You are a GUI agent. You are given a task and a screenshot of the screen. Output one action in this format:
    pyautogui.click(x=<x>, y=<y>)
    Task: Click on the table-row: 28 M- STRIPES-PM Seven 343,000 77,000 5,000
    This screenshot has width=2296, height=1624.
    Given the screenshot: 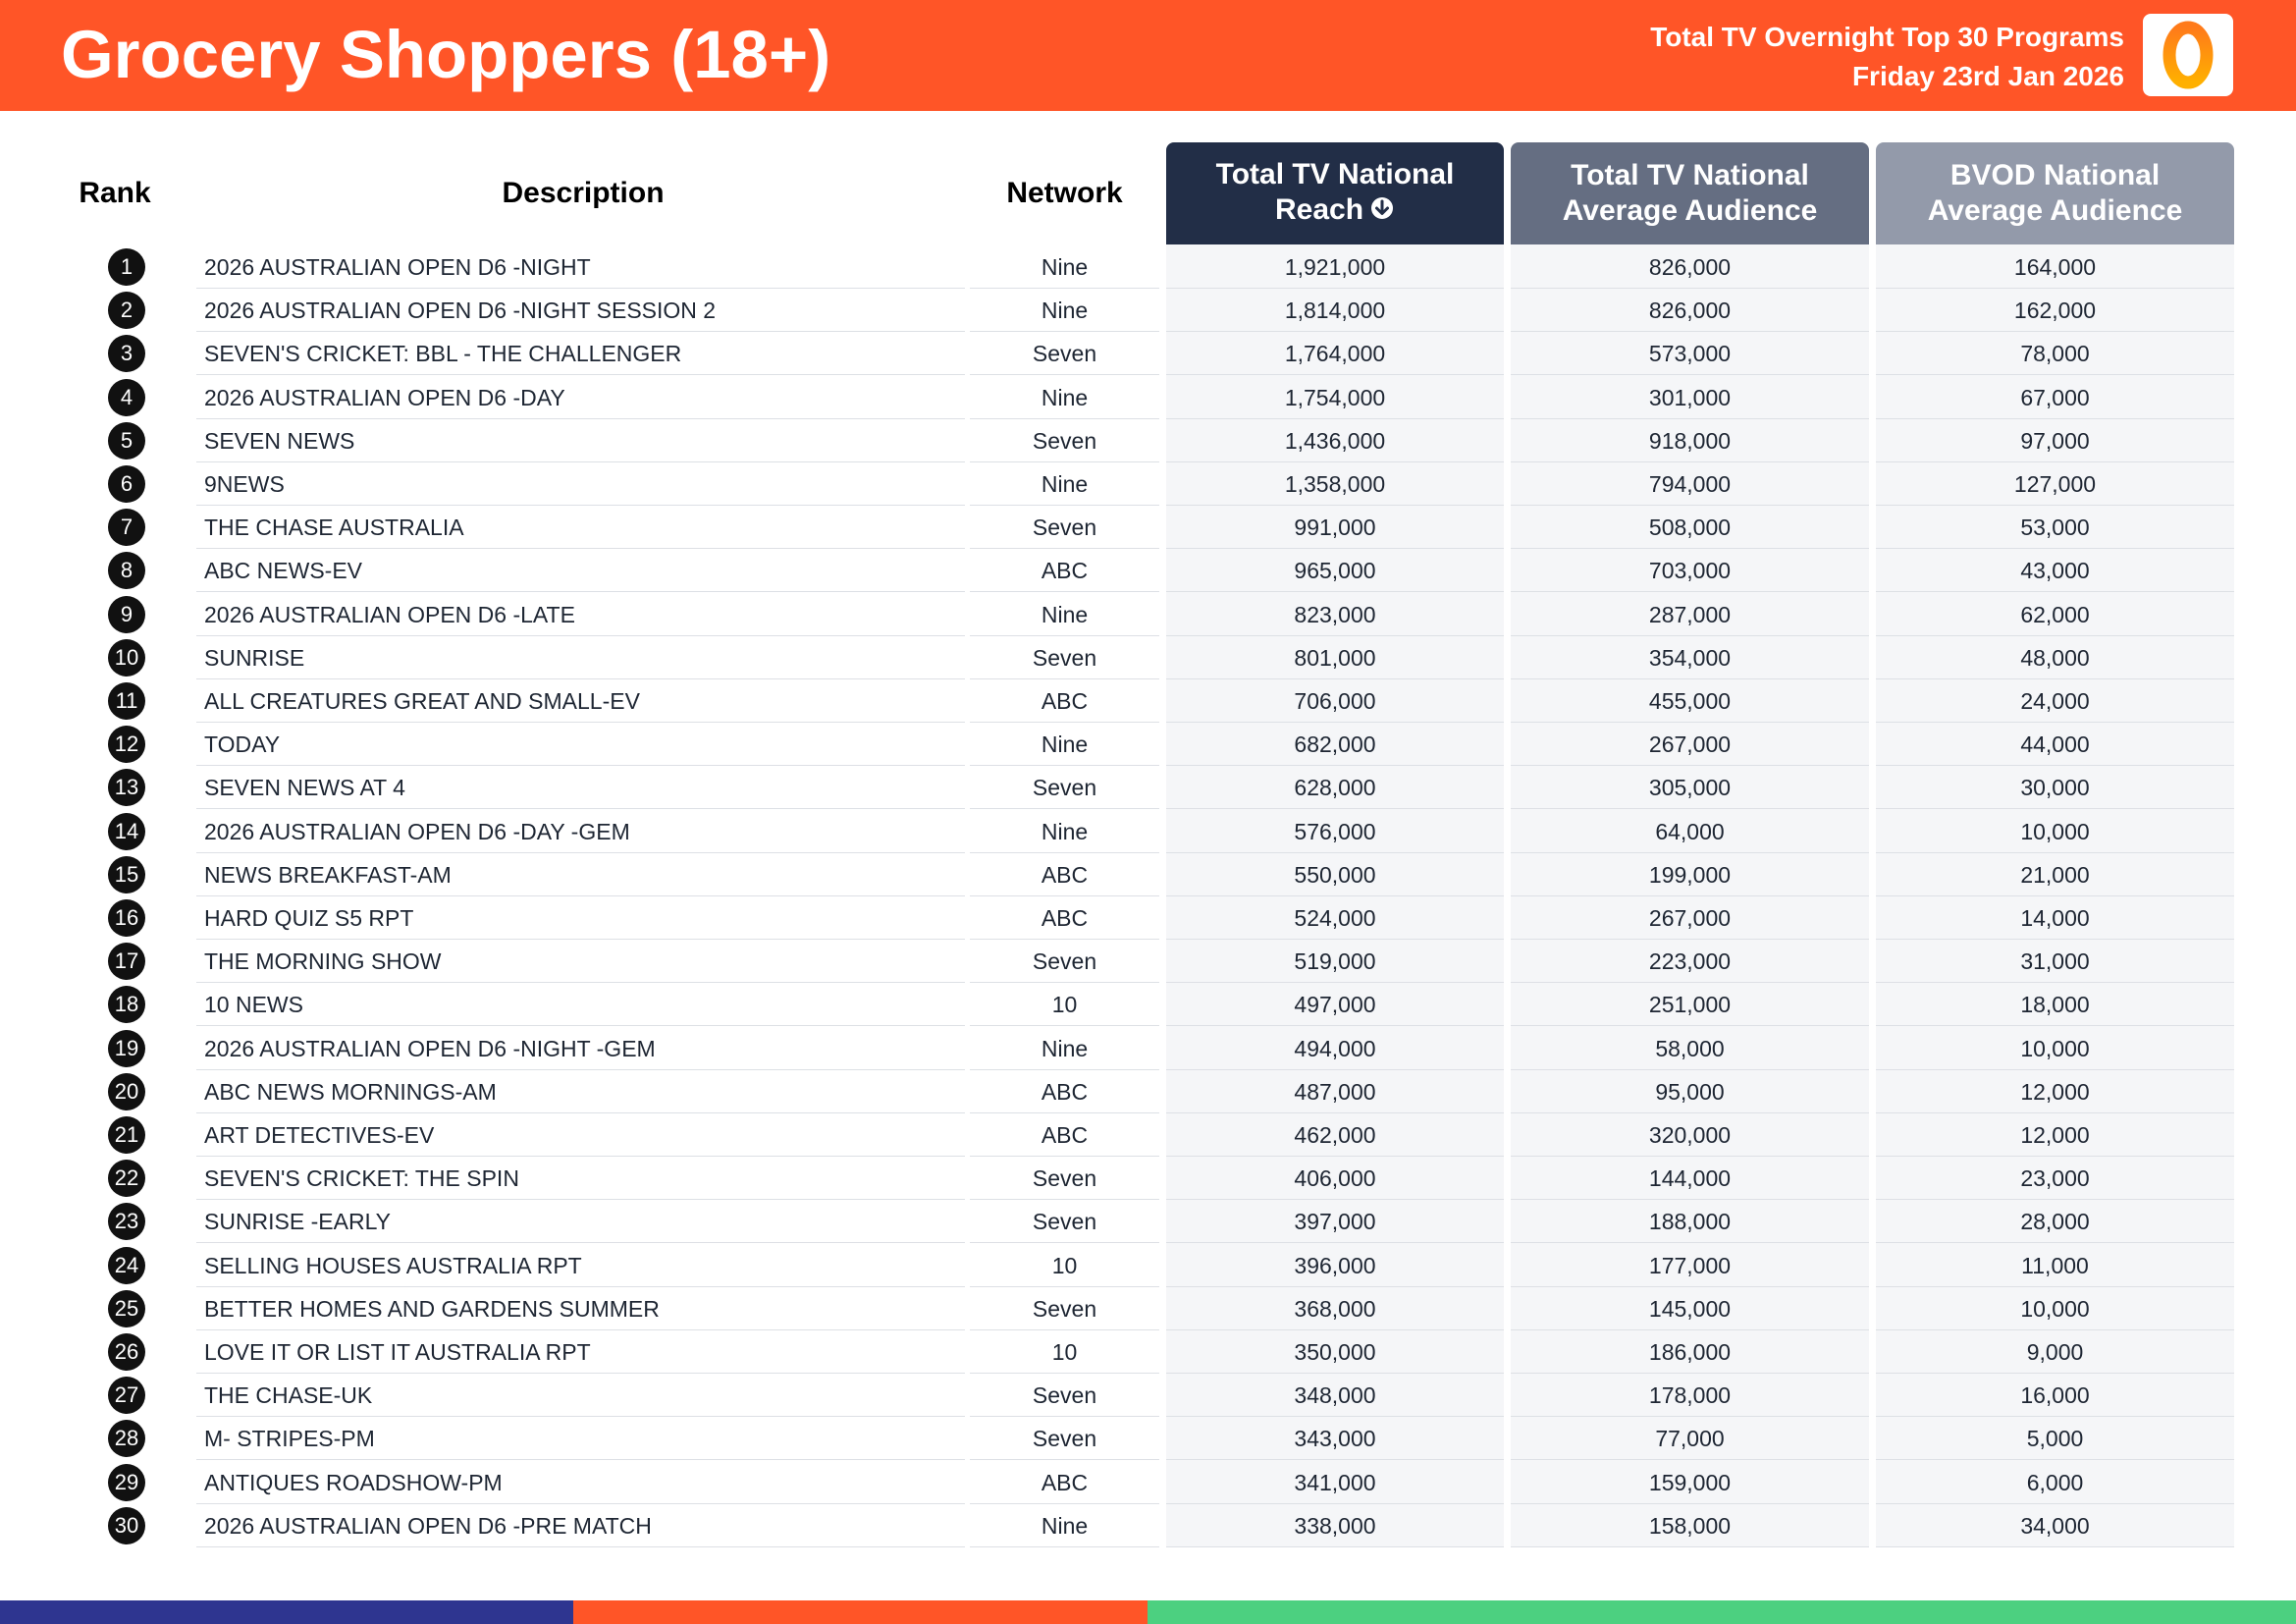 What is the action you would take?
    pyautogui.click(x=1148, y=1439)
    